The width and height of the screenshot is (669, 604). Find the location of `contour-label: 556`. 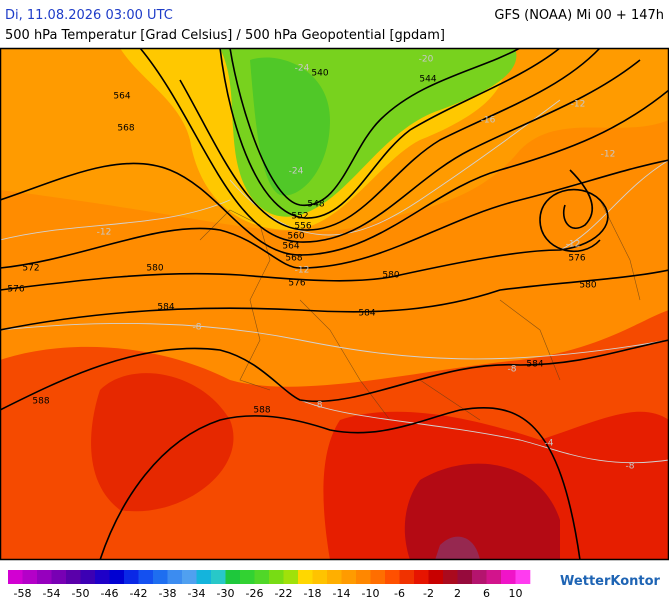

contour-label: 556 is located at coordinates (302, 227).